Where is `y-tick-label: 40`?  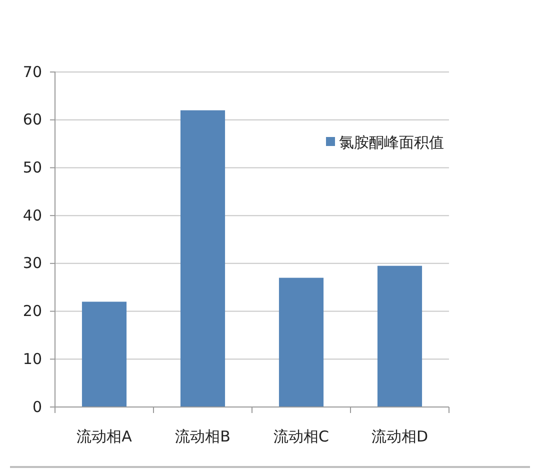 y-tick-label: 40 is located at coordinates (32, 215).